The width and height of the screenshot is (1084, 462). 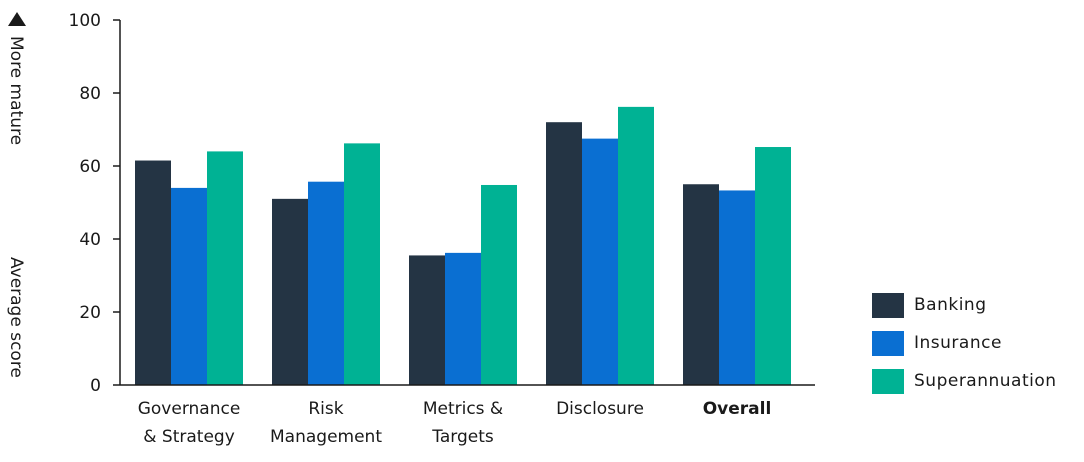 What do you see at coordinates (958, 343) in the screenshot?
I see `legend-label: Insurance` at bounding box center [958, 343].